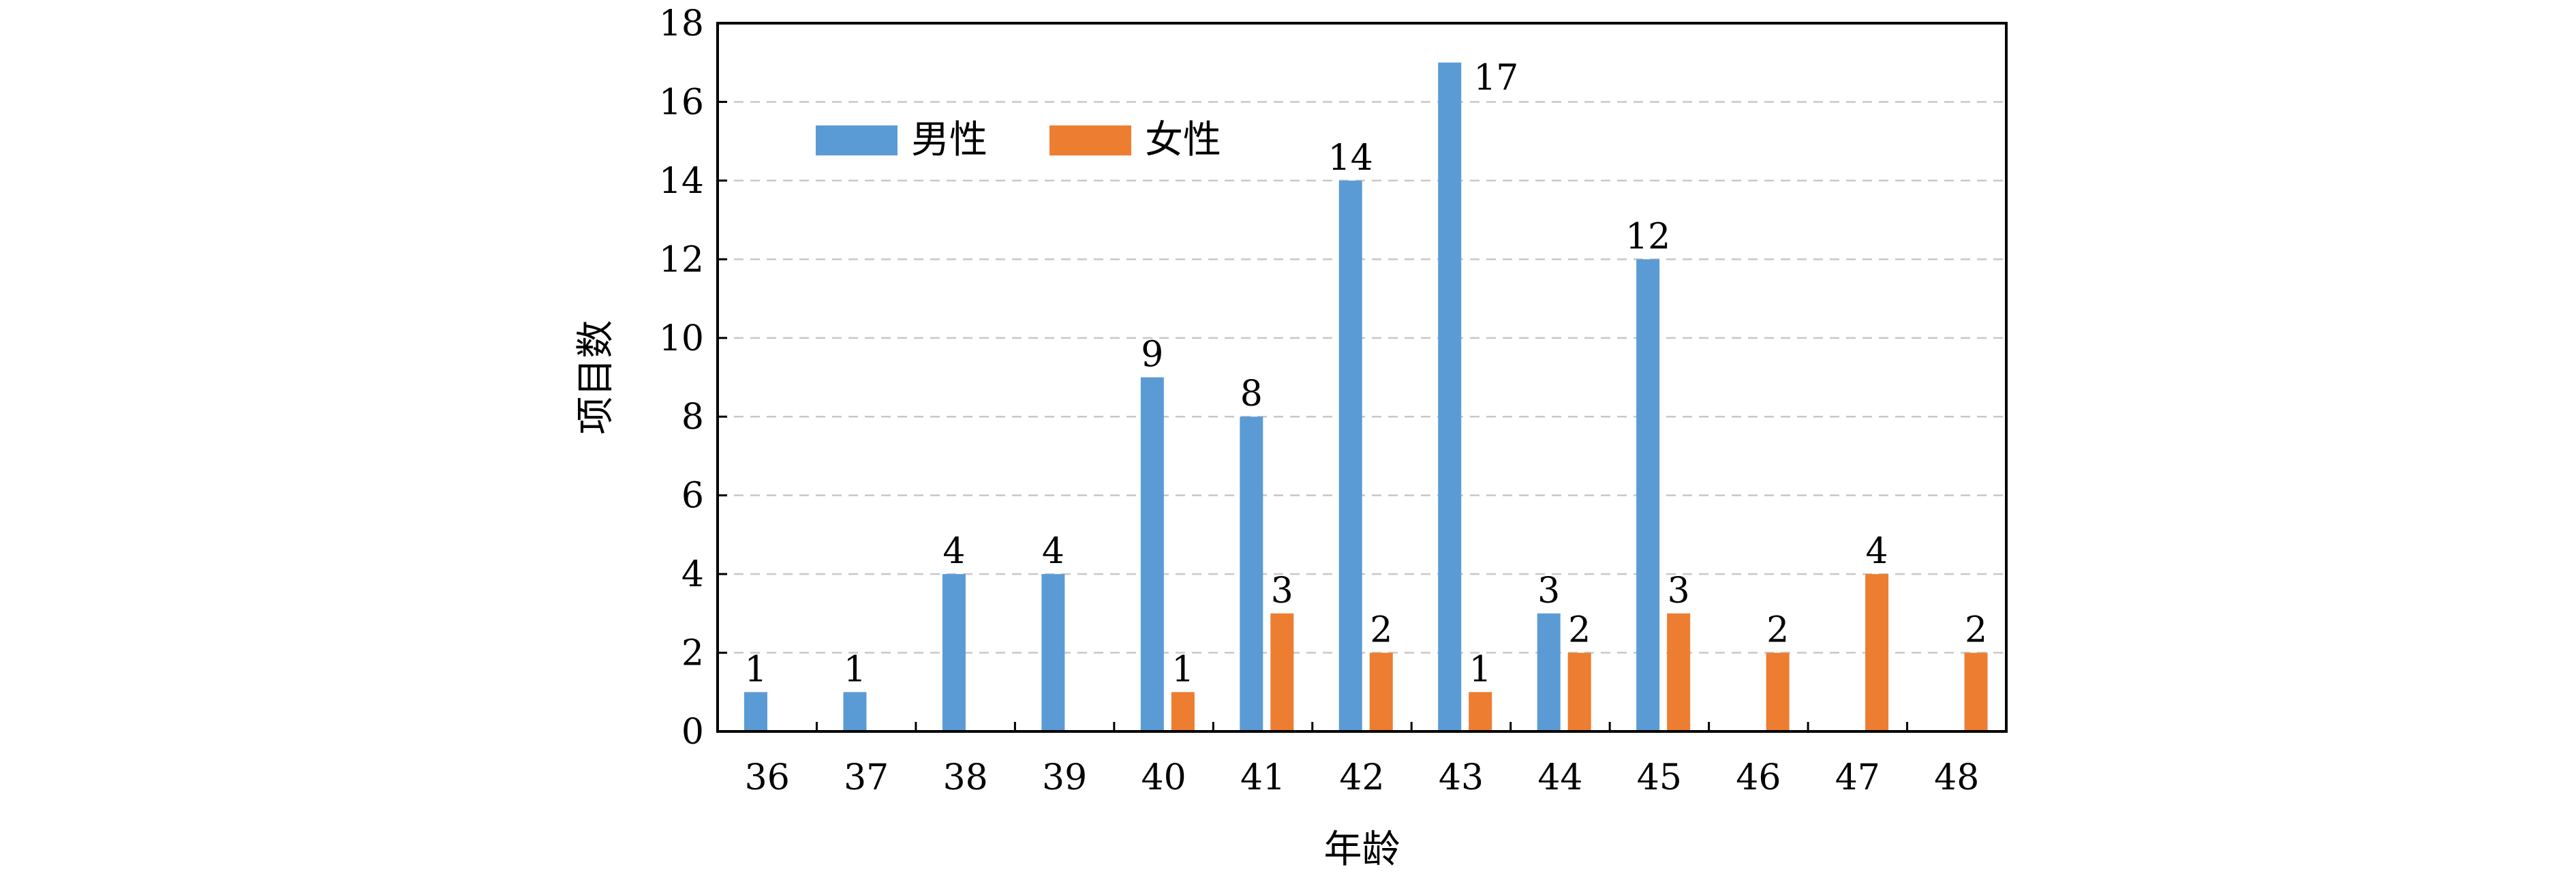 This screenshot has width=2576, height=878. I want to click on data-label: 17, so click(1495, 79).